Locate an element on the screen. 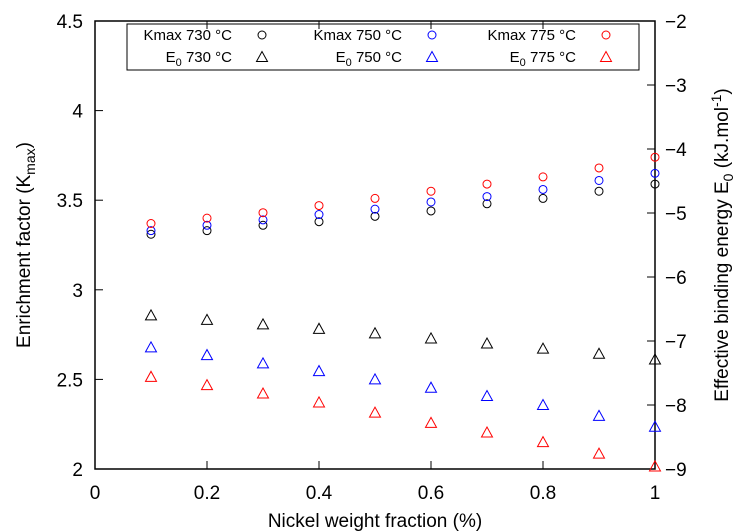 This screenshot has height=531, width=738. x-tick-label: 0.6 is located at coordinates (431, 493).